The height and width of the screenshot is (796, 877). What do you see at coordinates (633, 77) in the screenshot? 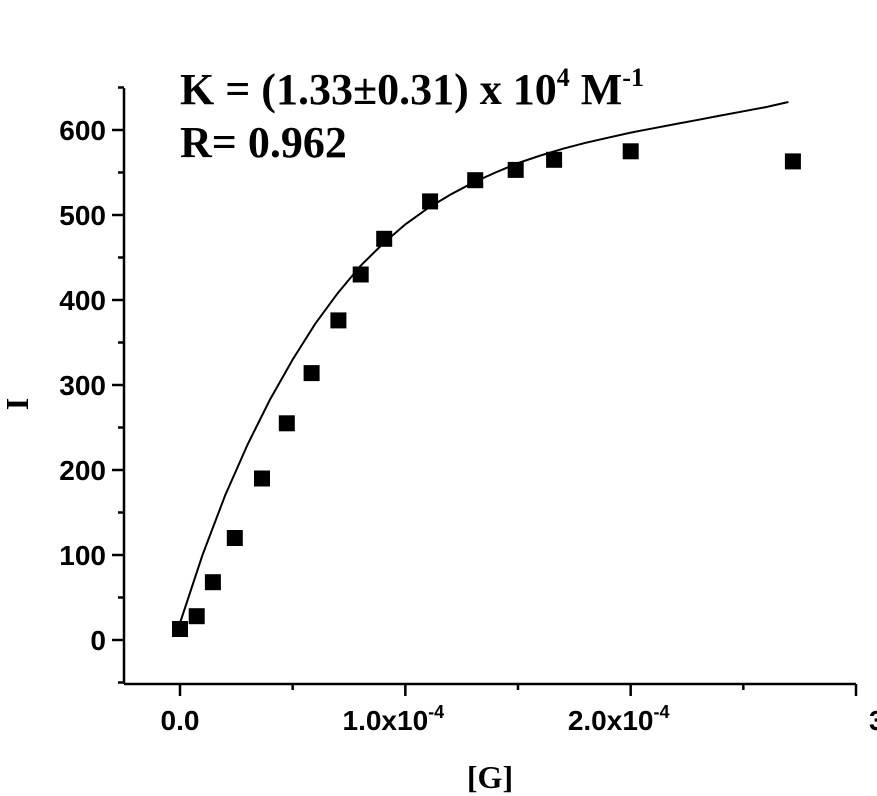
I see `binding-constant-unit-exponent: -1` at bounding box center [633, 77].